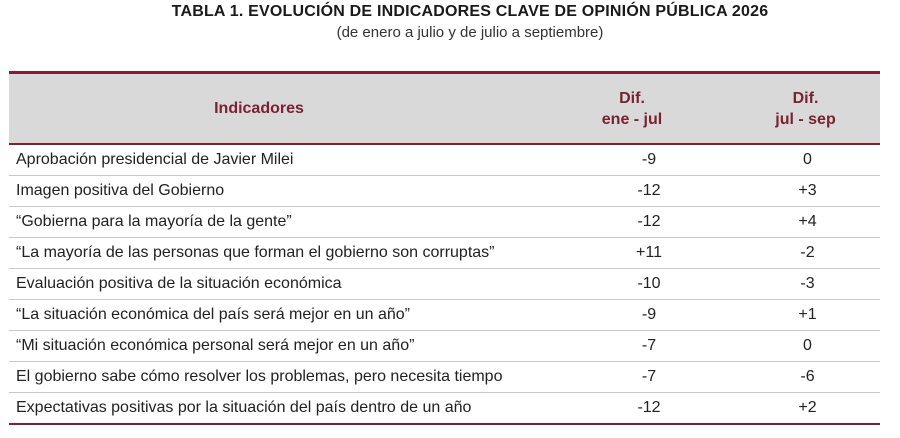 This screenshot has height=438, width=900. I want to click on table-bottom-rule, so click(444, 424).